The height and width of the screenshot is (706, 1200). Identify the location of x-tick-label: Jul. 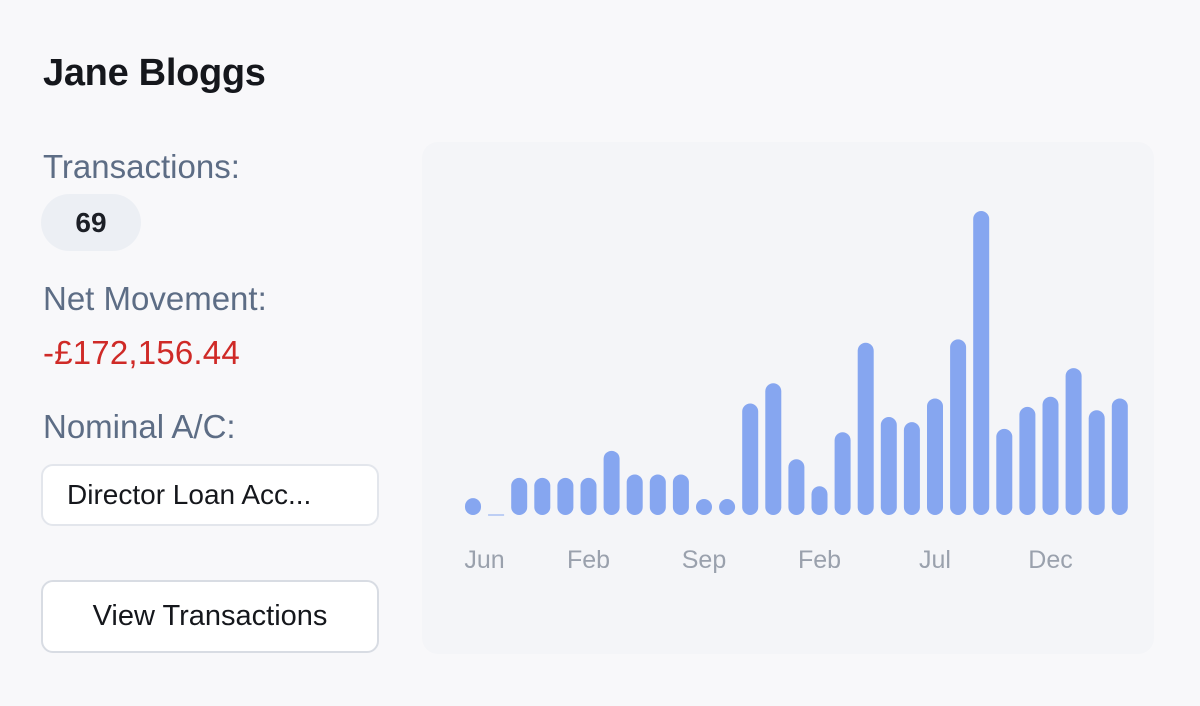
(935, 560).